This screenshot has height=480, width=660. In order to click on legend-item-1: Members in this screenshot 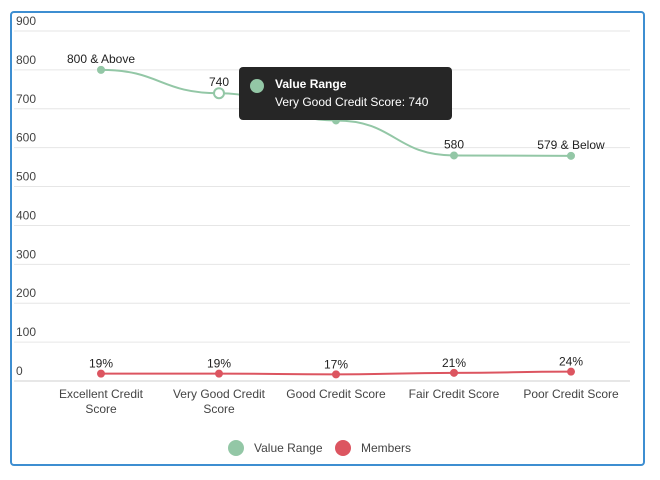, I will do `click(373, 448)`.